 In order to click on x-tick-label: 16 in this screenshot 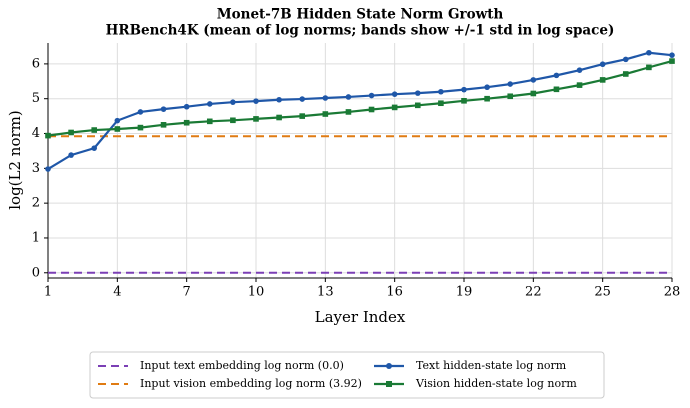, I will do `click(394, 292)`.